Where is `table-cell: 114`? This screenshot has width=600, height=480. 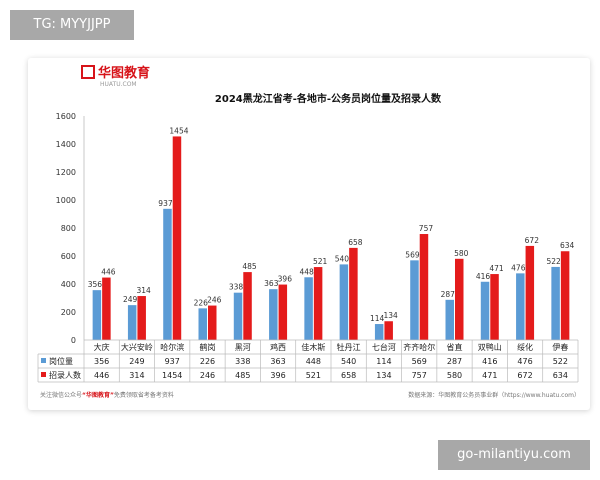
table-cell: 114 is located at coordinates (383, 361).